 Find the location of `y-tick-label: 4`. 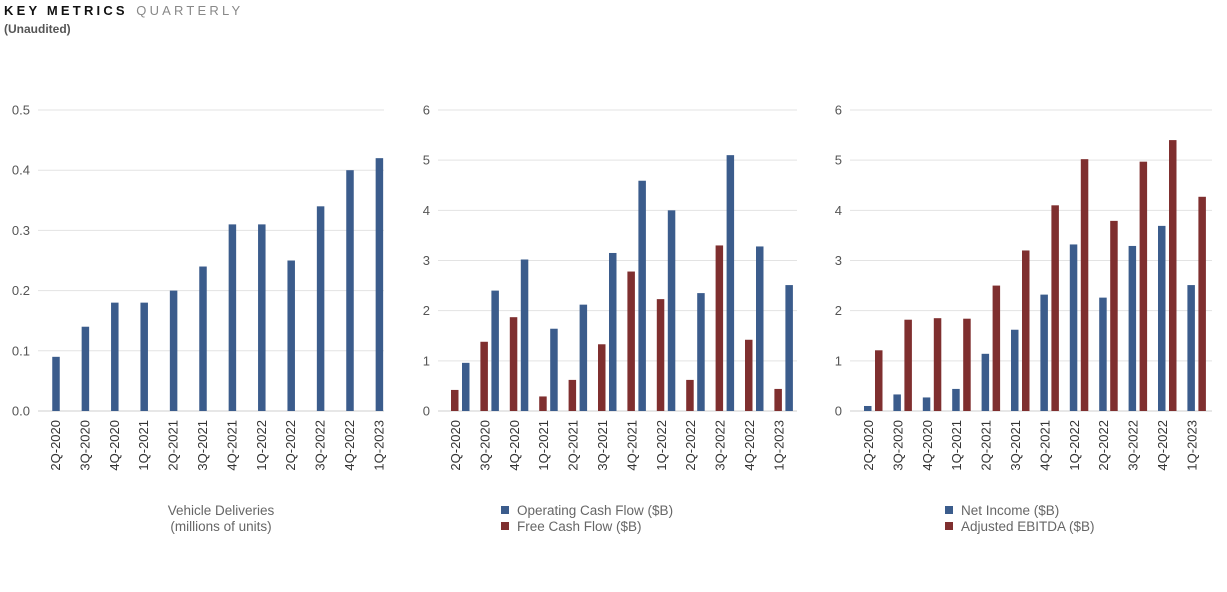

y-tick-label: 4 is located at coordinates (838, 210).